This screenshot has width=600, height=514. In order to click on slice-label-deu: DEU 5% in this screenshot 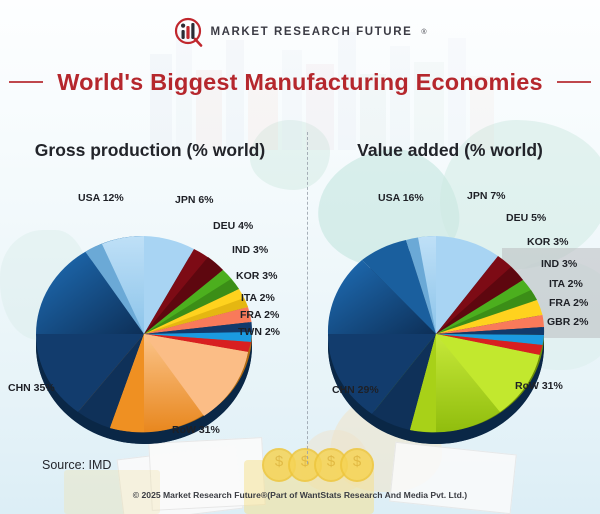, I will do `click(526, 218)`.